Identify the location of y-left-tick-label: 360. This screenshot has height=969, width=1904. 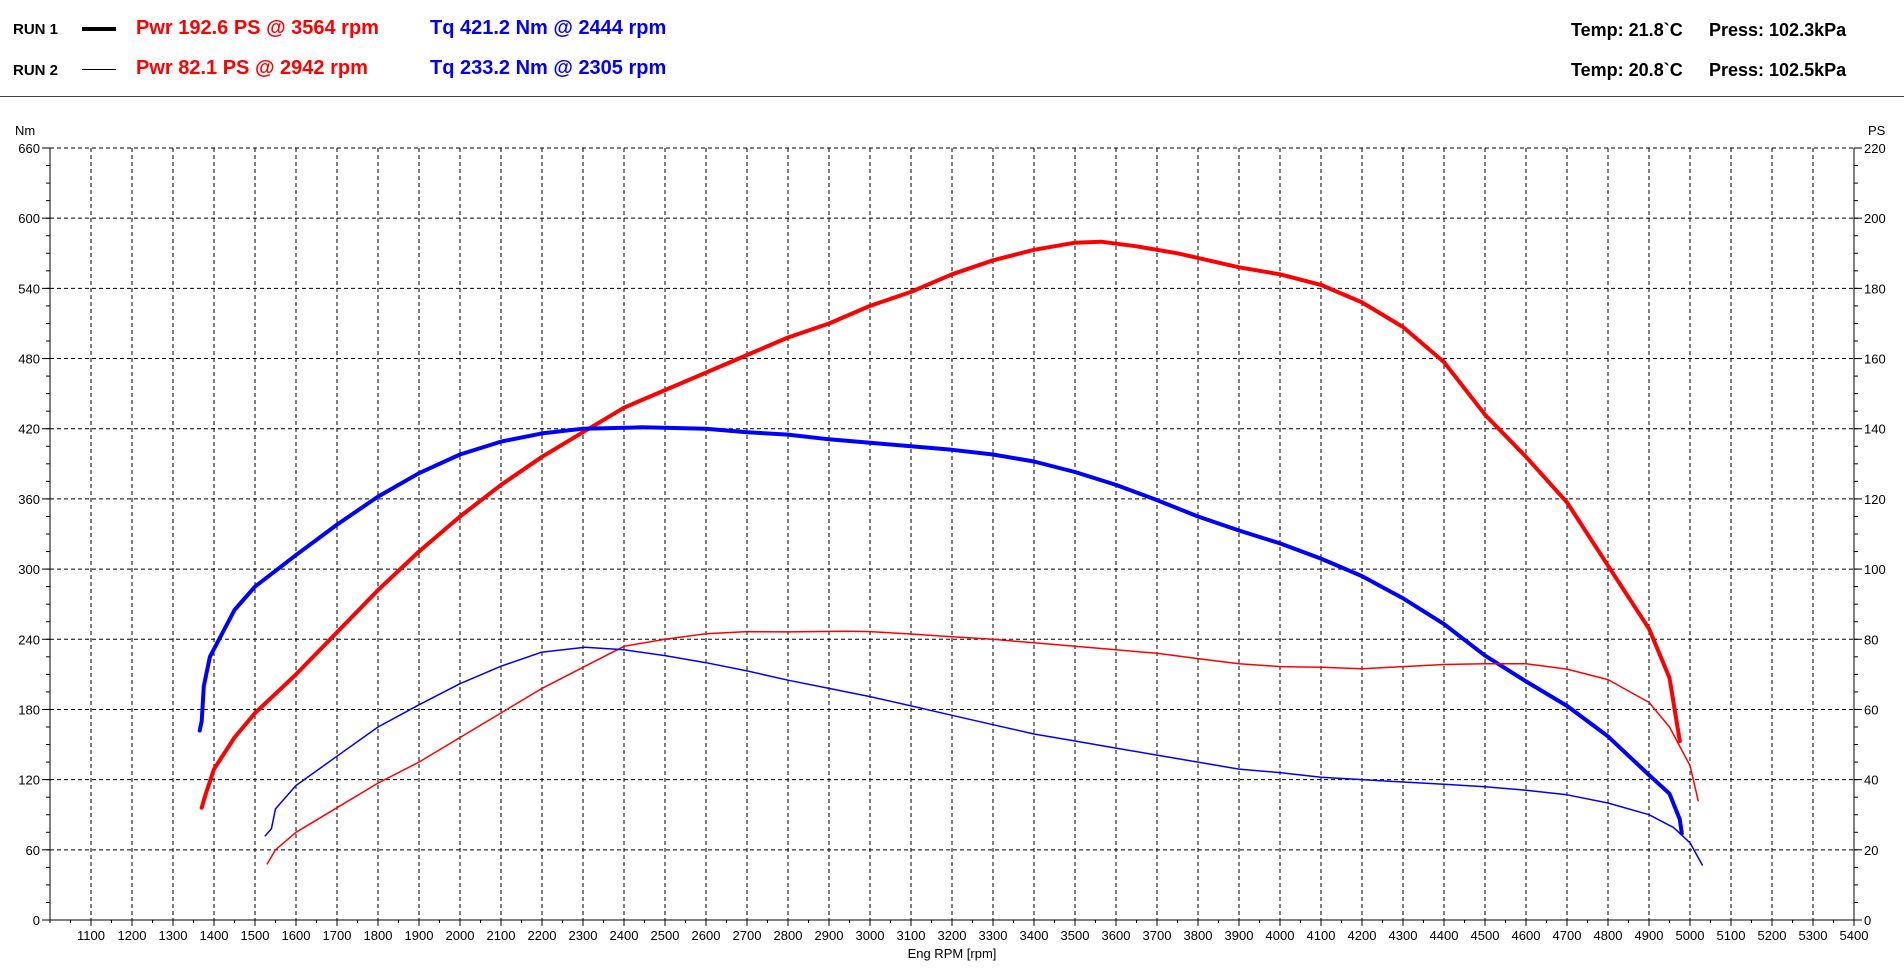
(29, 499).